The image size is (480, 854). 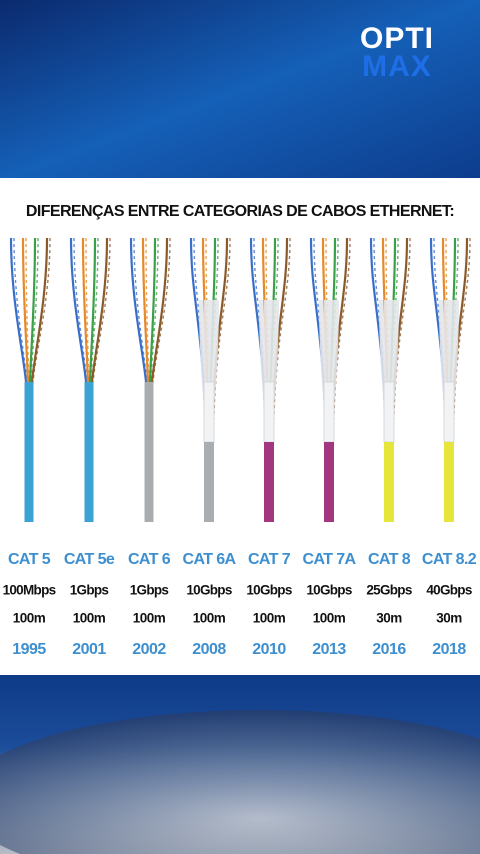 What do you see at coordinates (29, 649) in the screenshot?
I see `cable-year: 1995` at bounding box center [29, 649].